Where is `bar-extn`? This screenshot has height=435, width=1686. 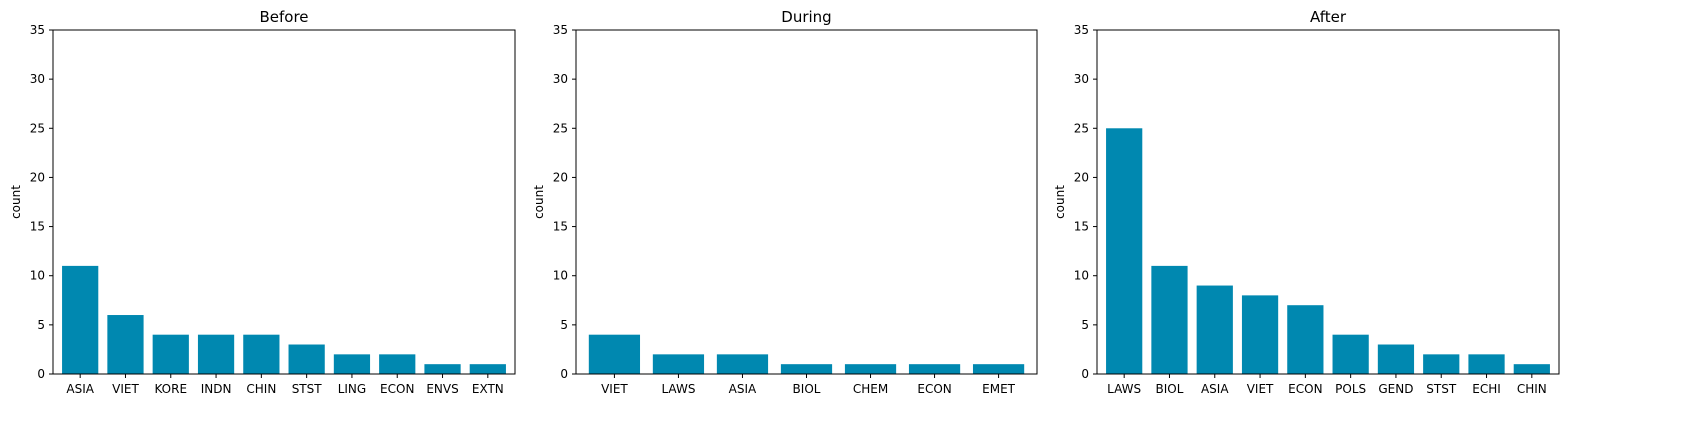
bar-extn is located at coordinates (487, 369).